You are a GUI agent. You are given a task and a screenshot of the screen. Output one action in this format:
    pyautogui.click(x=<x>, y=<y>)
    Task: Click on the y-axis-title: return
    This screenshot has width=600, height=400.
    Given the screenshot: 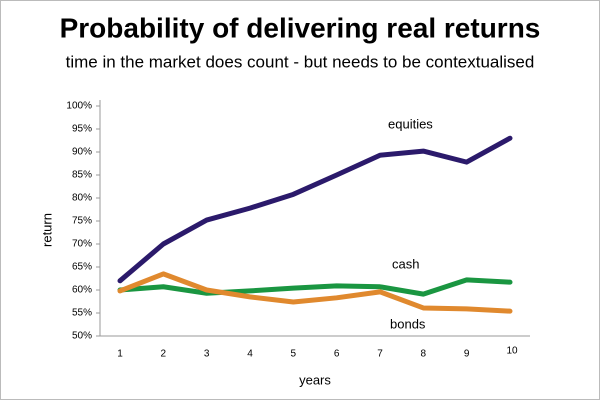 What is the action you would take?
    pyautogui.click(x=46, y=230)
    